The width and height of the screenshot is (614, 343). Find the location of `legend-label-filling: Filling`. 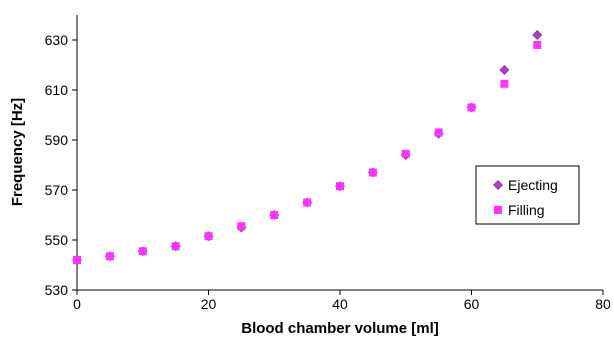

legend-label-filling: Filling is located at coordinates (526, 210).